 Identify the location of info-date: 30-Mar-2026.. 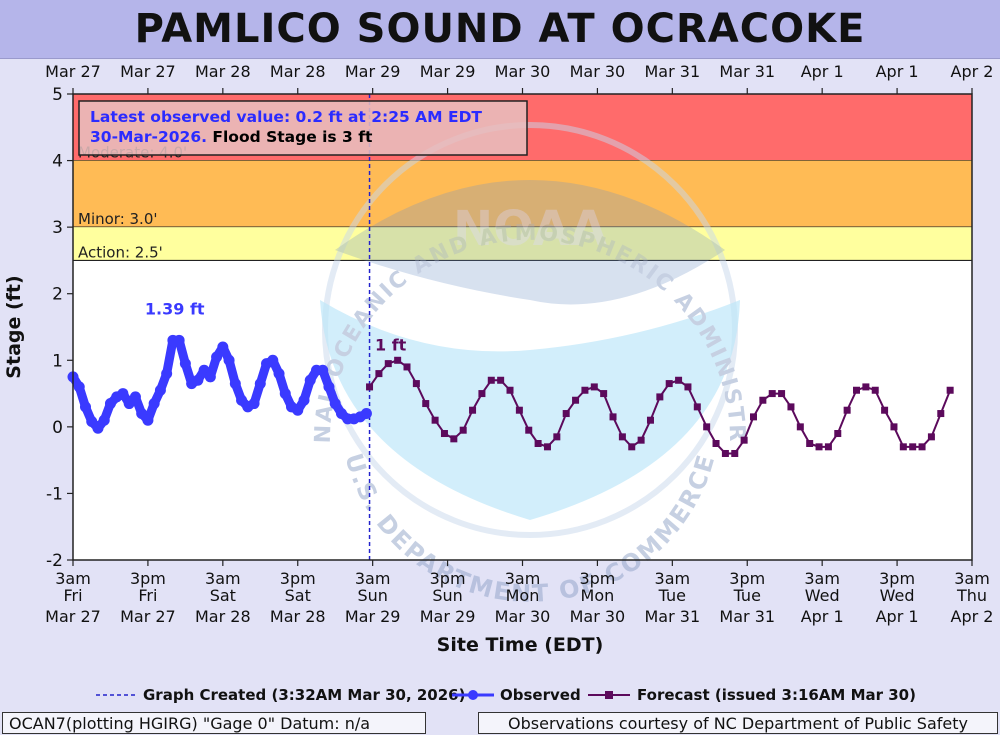
(148, 137).